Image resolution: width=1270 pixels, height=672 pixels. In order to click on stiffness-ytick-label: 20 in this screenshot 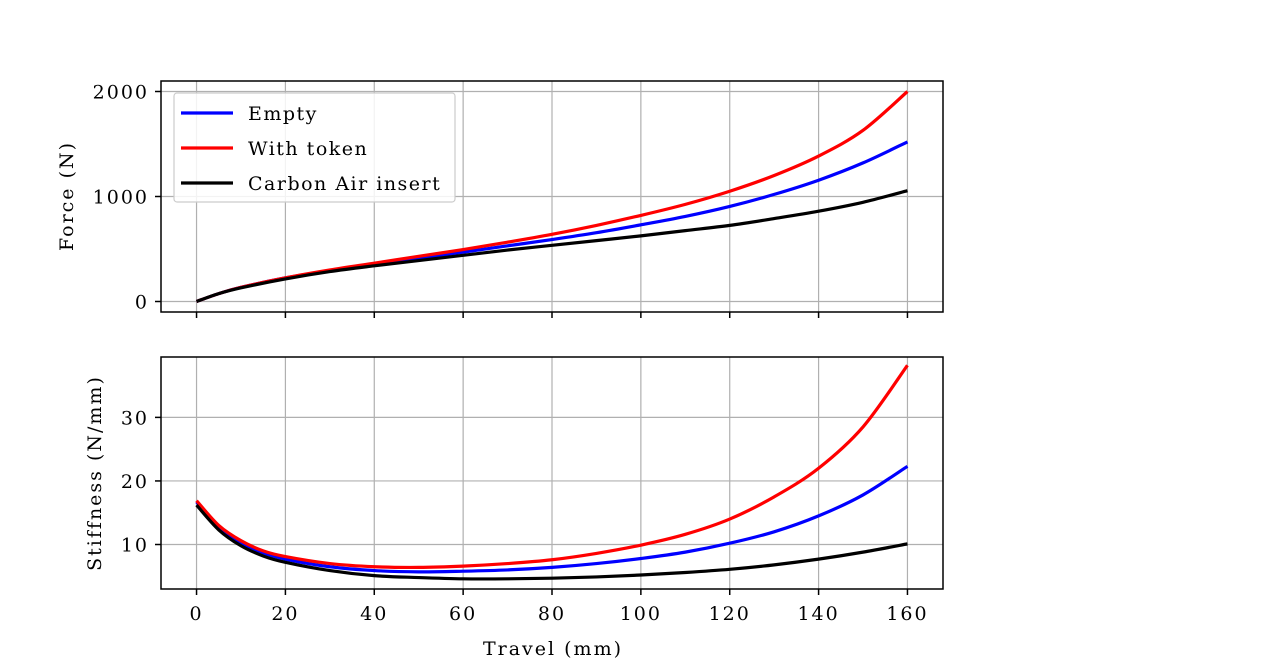, I will do `click(135, 482)`.